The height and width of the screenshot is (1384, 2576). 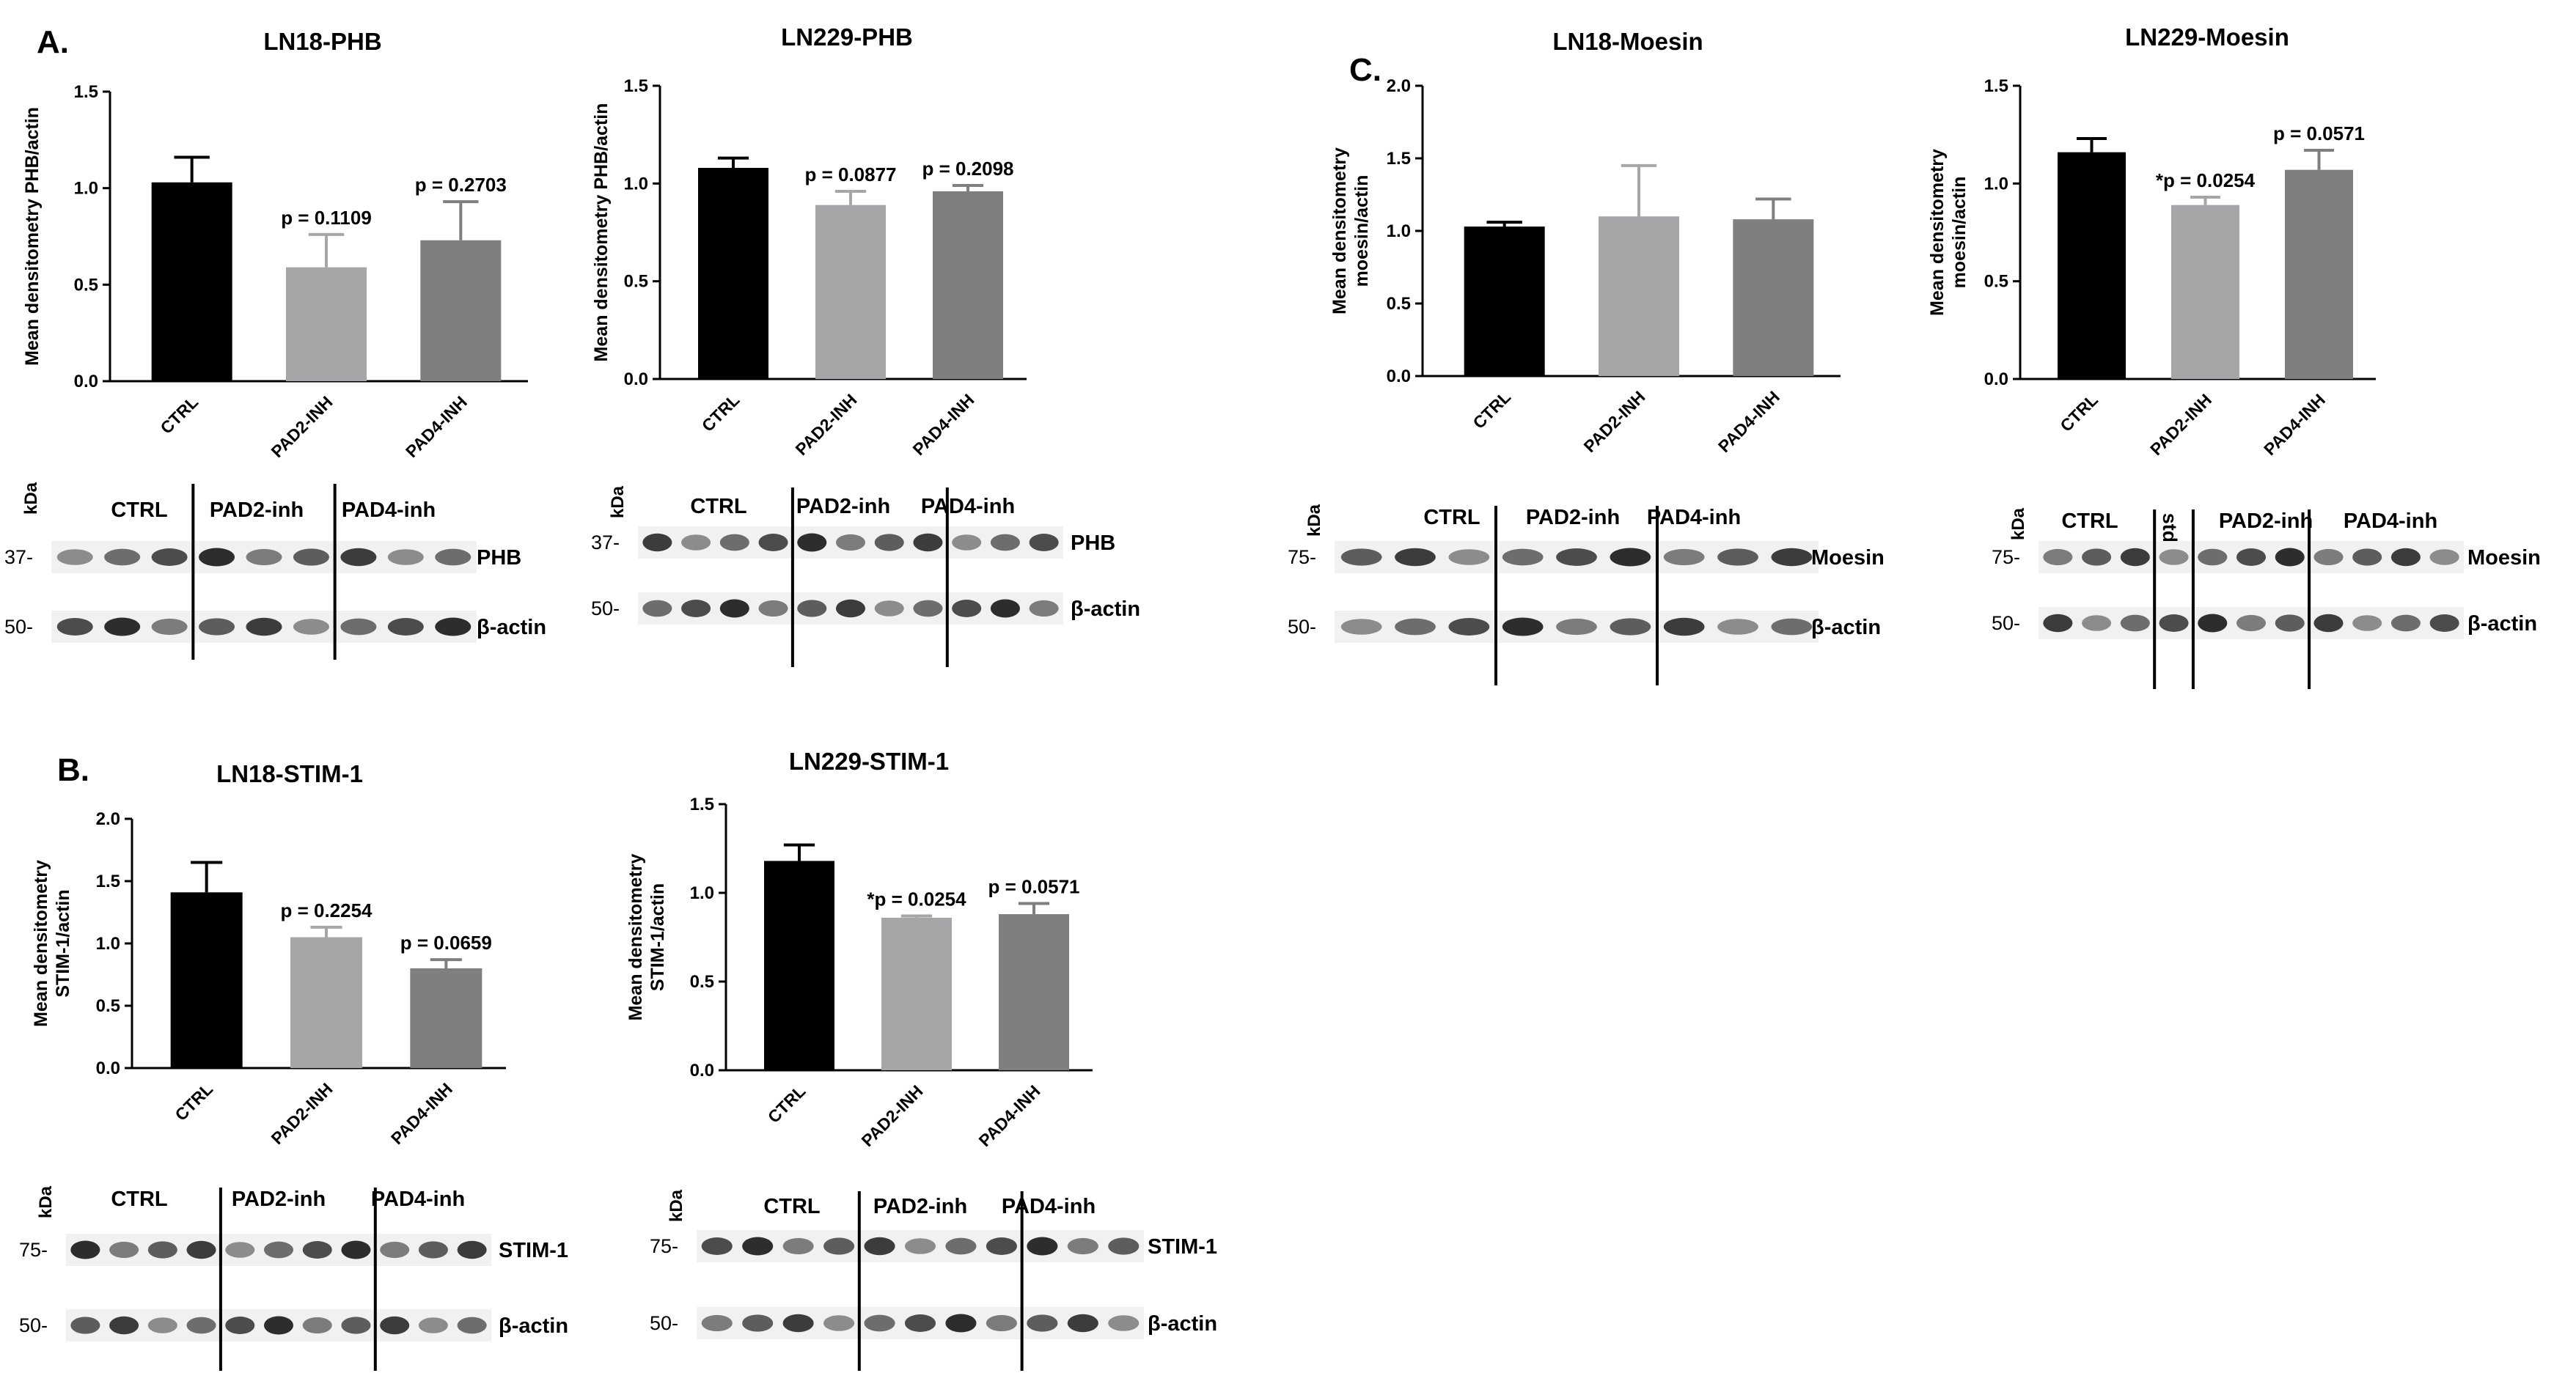 What do you see at coordinates (2207, 37) in the screenshot?
I see `chart-title: LN229-Moesin` at bounding box center [2207, 37].